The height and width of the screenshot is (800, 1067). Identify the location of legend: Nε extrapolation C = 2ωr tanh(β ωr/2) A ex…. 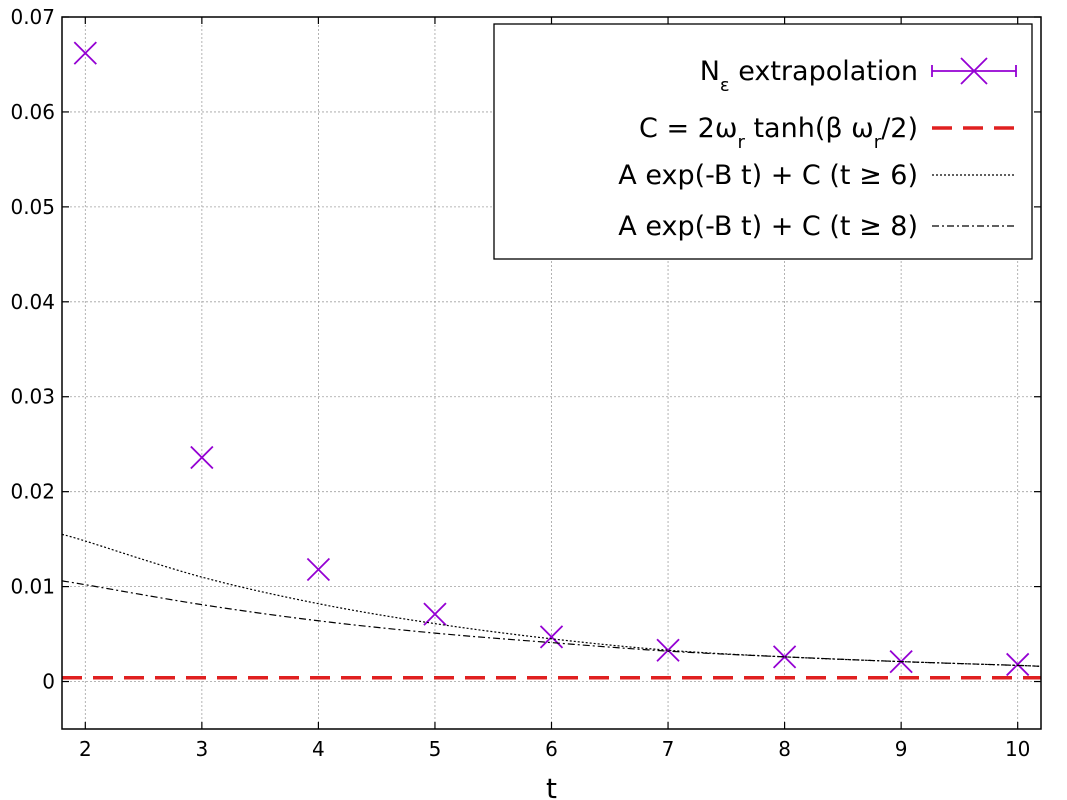
(763, 141).